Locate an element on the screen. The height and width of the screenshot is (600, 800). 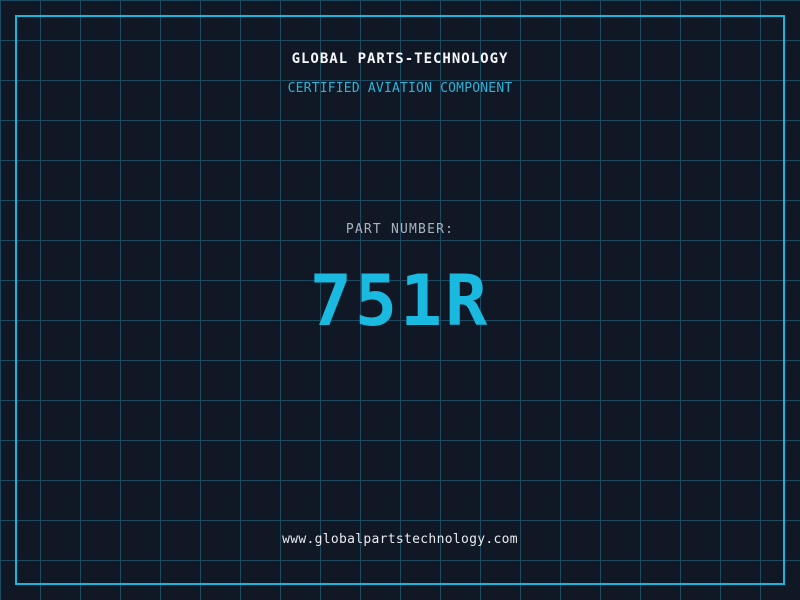
part-number-label: PART NUMBER: is located at coordinates (400, 229).